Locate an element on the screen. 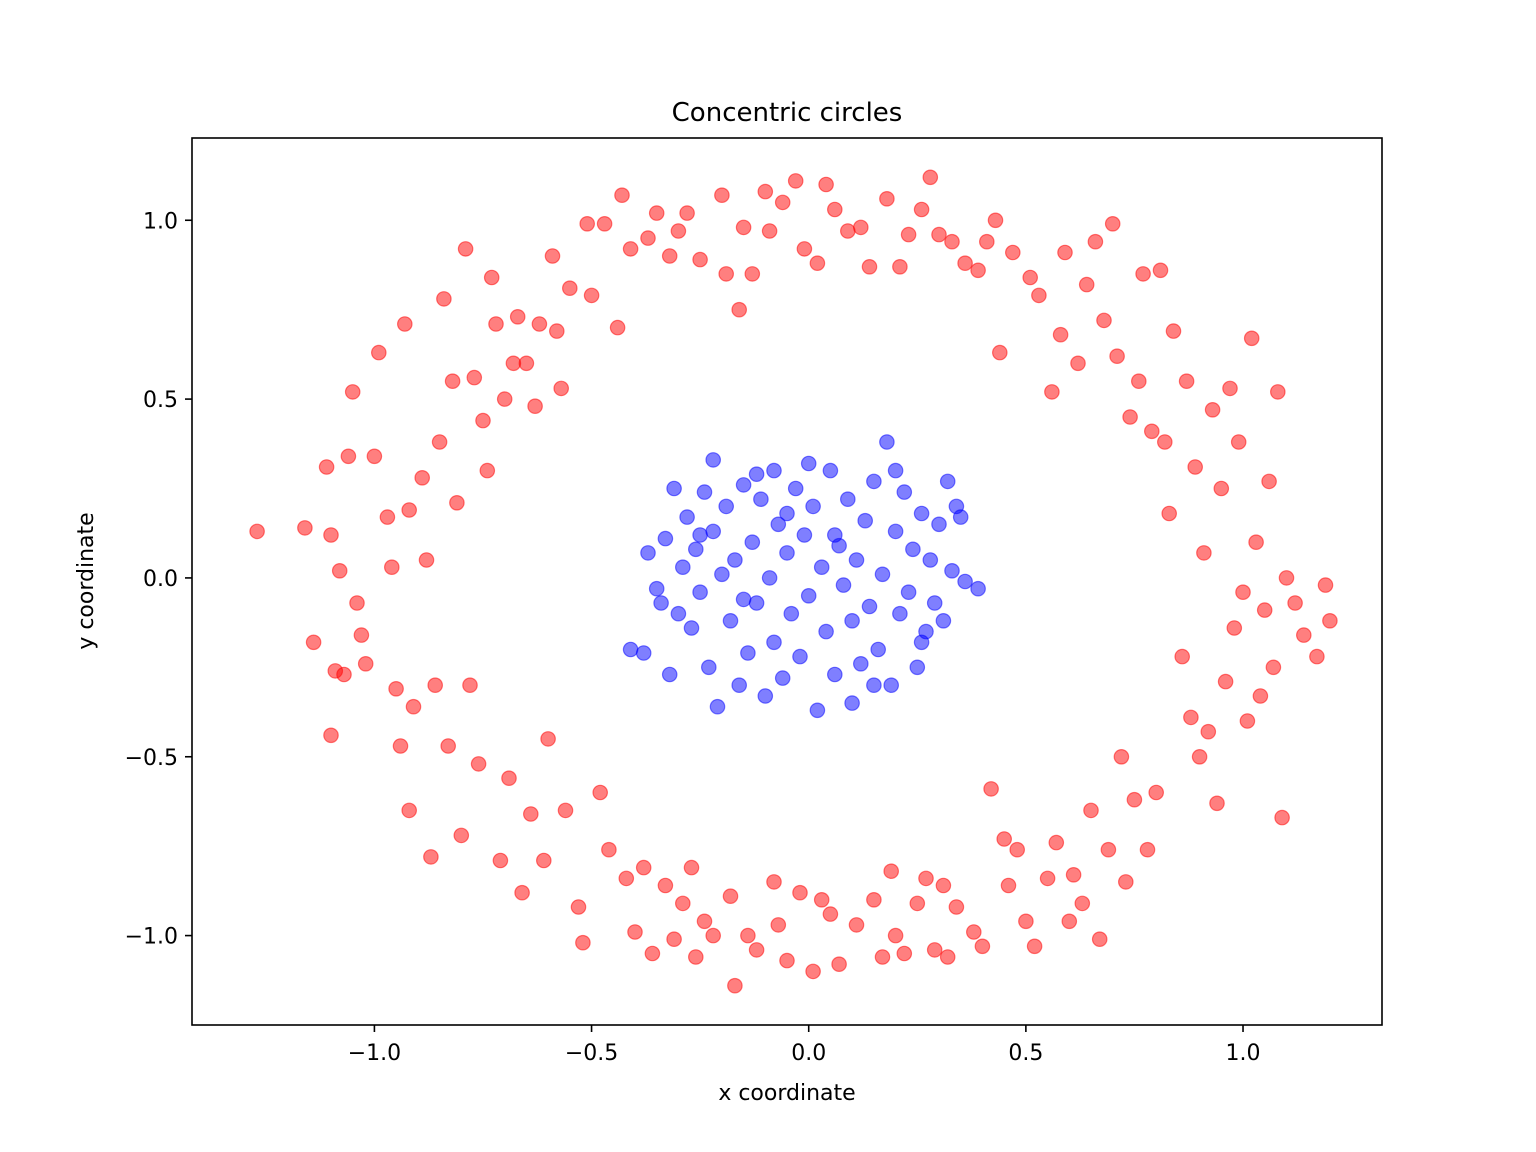  x-tick-label: 0.0 is located at coordinates (808, 1053).